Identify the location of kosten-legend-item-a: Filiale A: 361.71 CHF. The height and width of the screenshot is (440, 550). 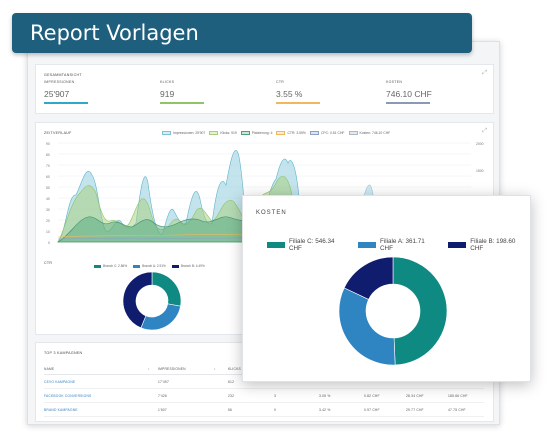
(398, 245).